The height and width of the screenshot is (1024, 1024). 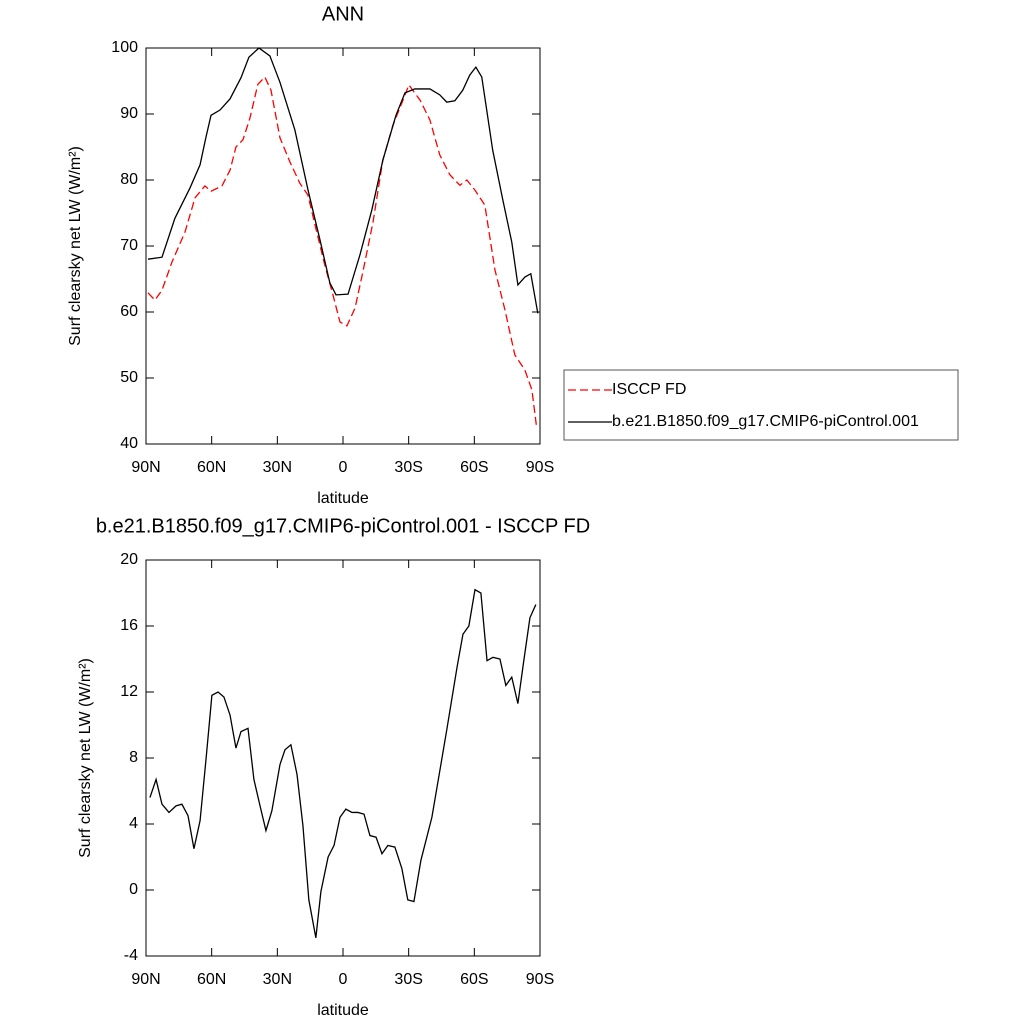 What do you see at coordinates (129, 245) in the screenshot?
I see `y-tick-label: 70` at bounding box center [129, 245].